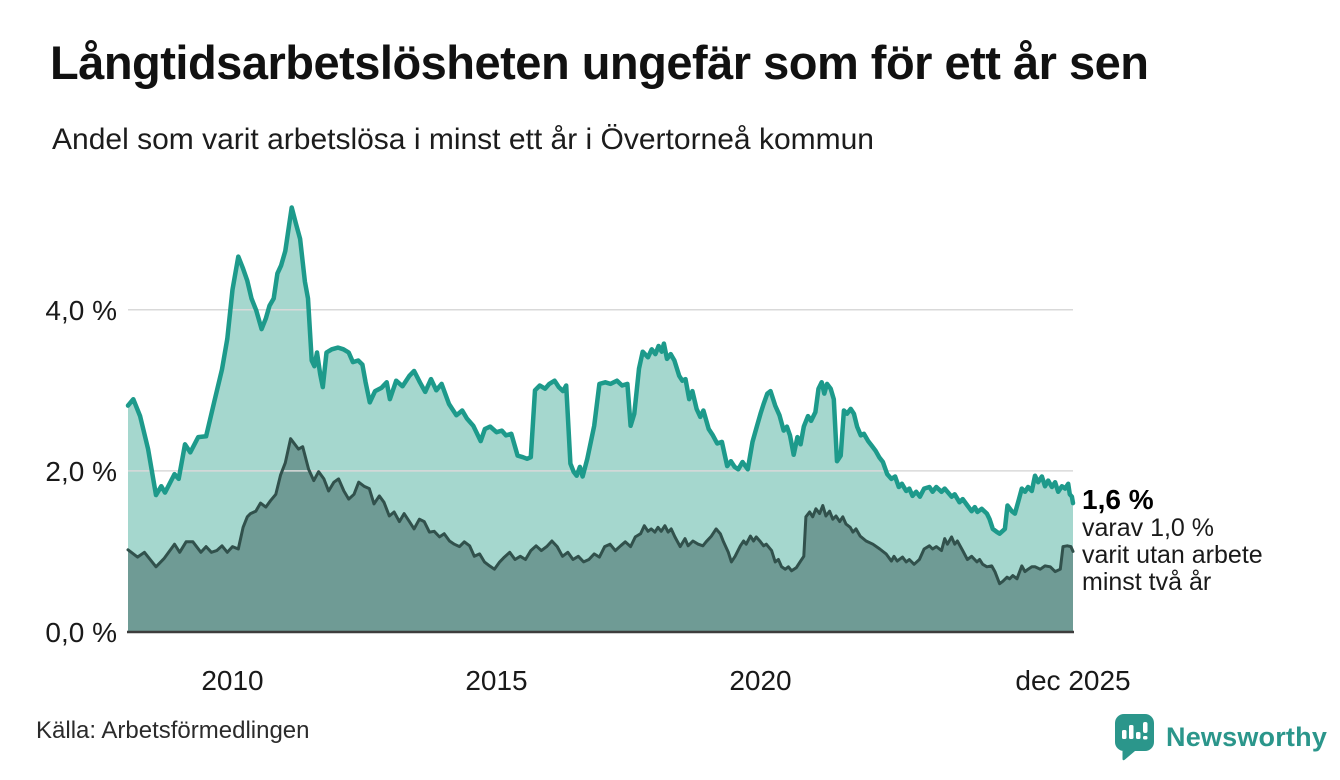  What do you see at coordinates (665, 680) in the screenshot?
I see `x-axis-tick-labels: 2010 2015 2020 dec 2025` at bounding box center [665, 680].